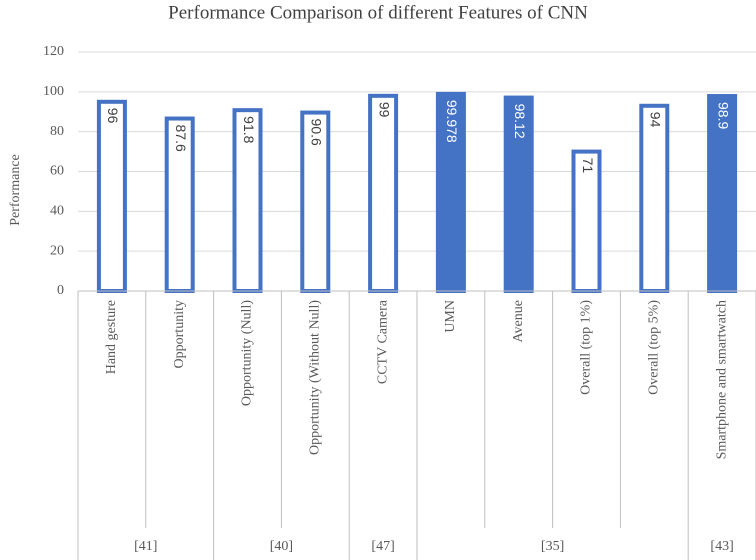 The width and height of the screenshot is (756, 560). I want to click on value-label: 91.8, so click(249, 129).